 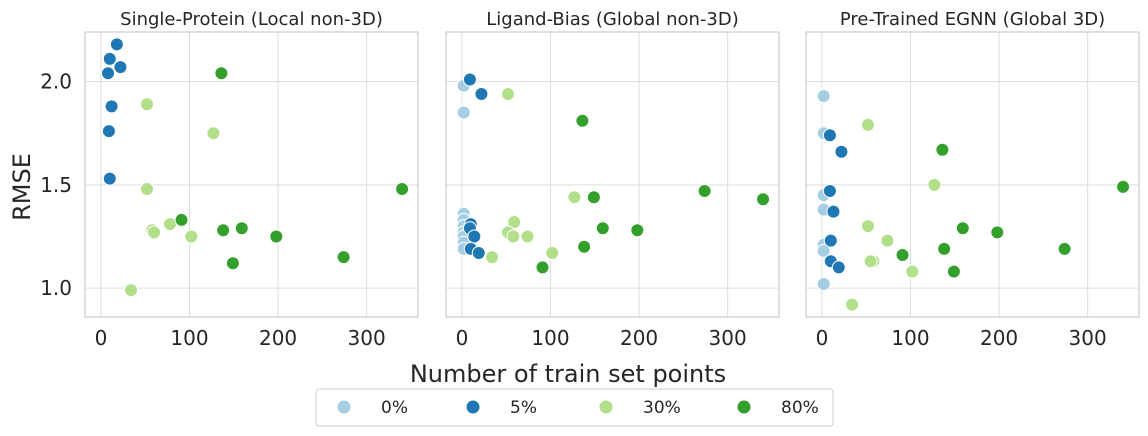 I want to click on y-axis-label: RMSE, so click(x=22, y=187).